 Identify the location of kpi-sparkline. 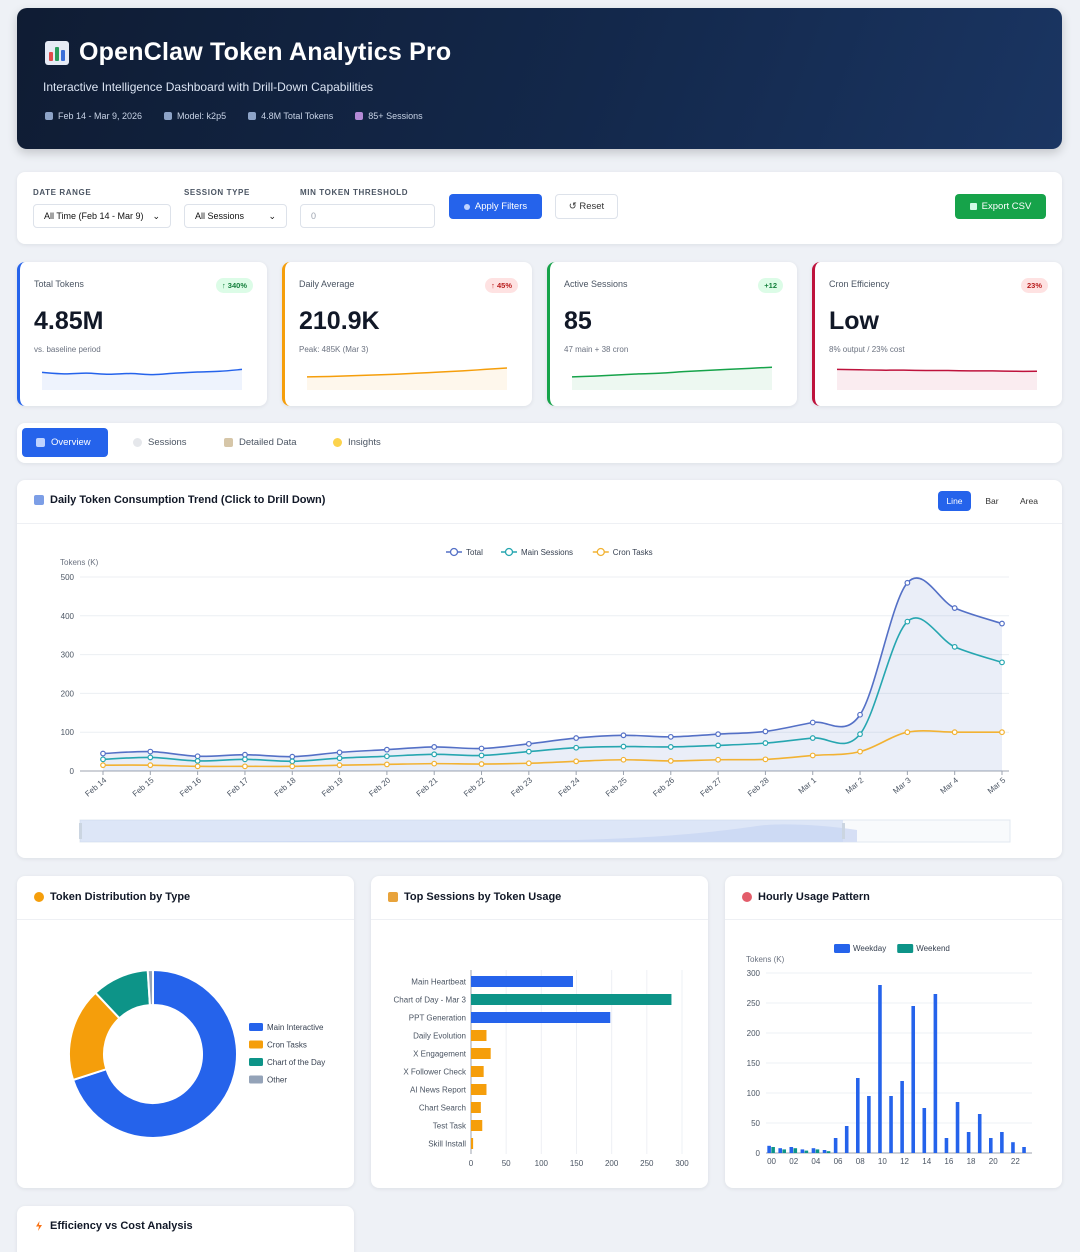
(672, 378).